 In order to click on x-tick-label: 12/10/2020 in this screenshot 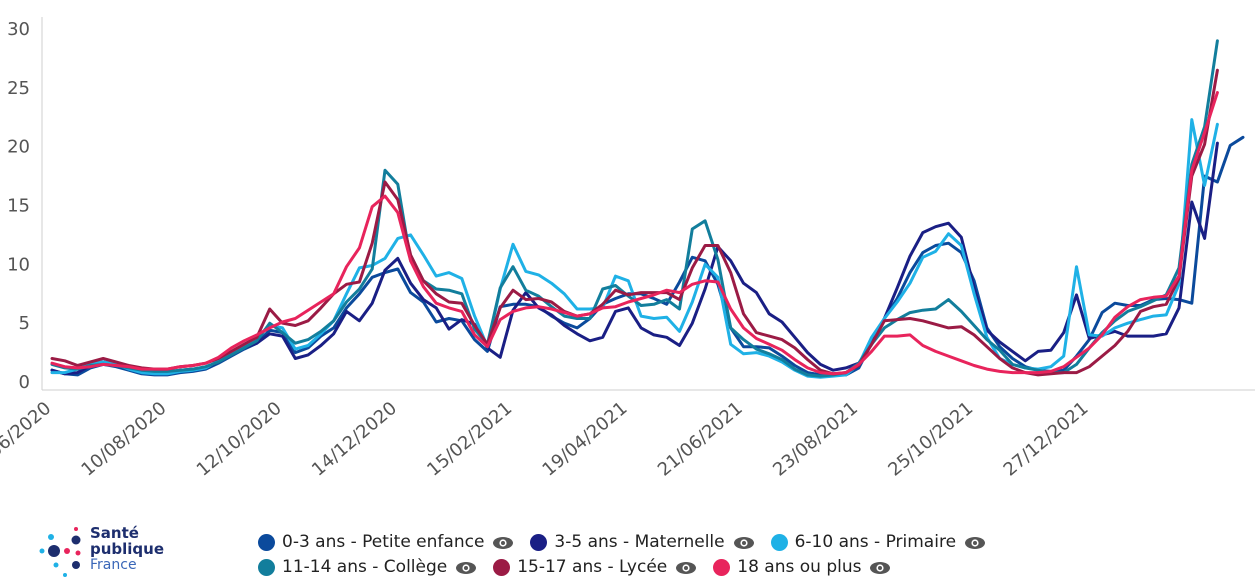, I will do `click(239, 439)`.